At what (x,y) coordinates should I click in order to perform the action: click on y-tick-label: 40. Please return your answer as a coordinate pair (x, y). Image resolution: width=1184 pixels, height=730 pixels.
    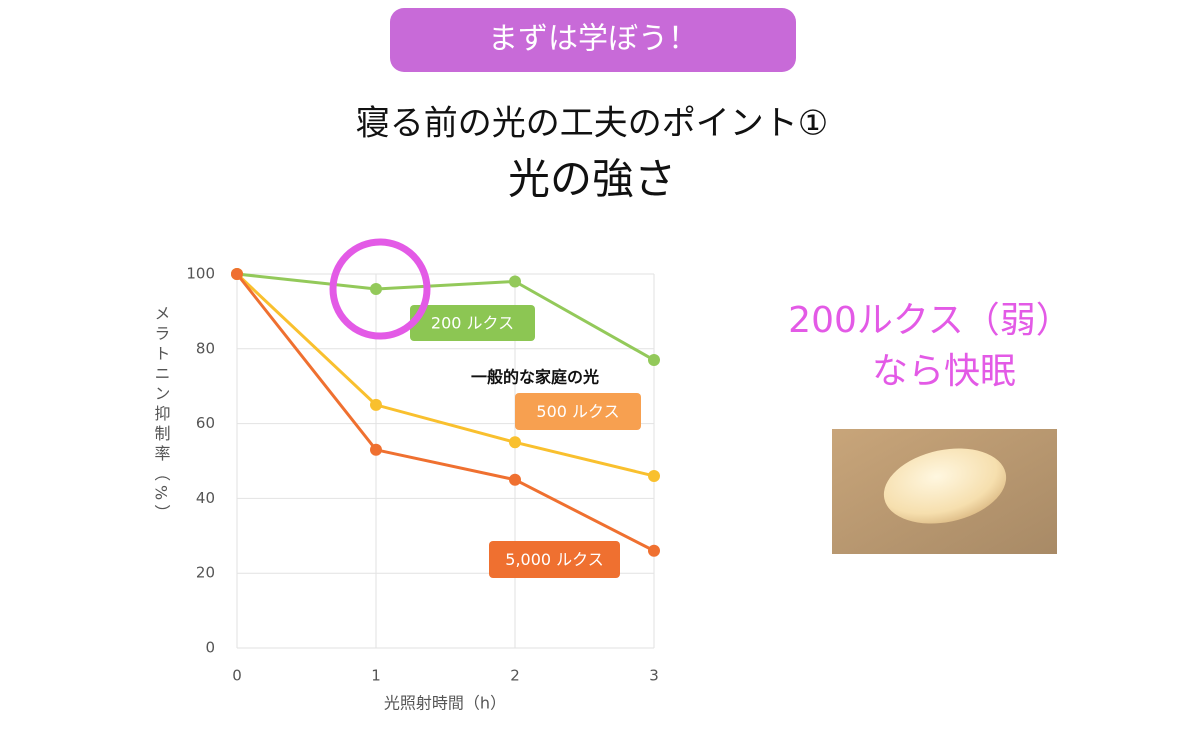
    Looking at the image, I should click on (205, 498).